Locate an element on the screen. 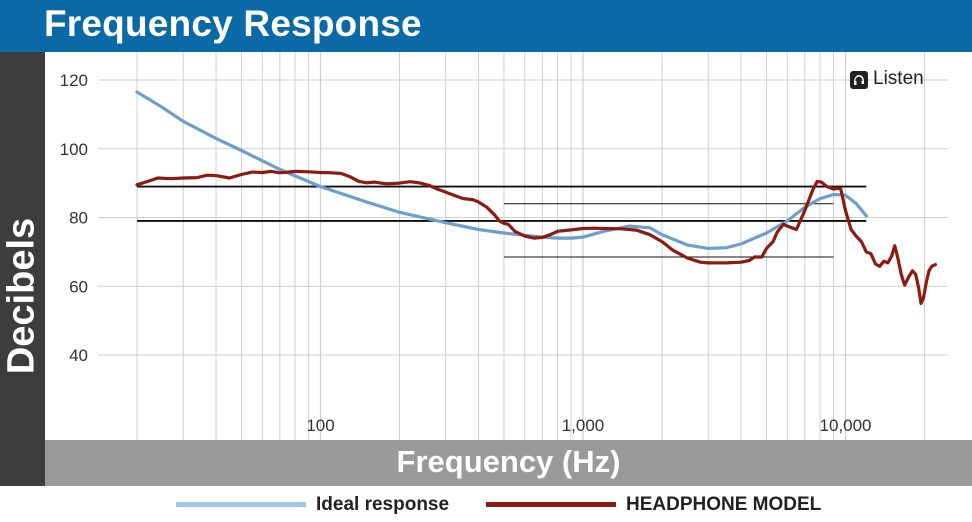 The image size is (972, 522). x-tick-label: 10,000 is located at coordinates (846, 425).